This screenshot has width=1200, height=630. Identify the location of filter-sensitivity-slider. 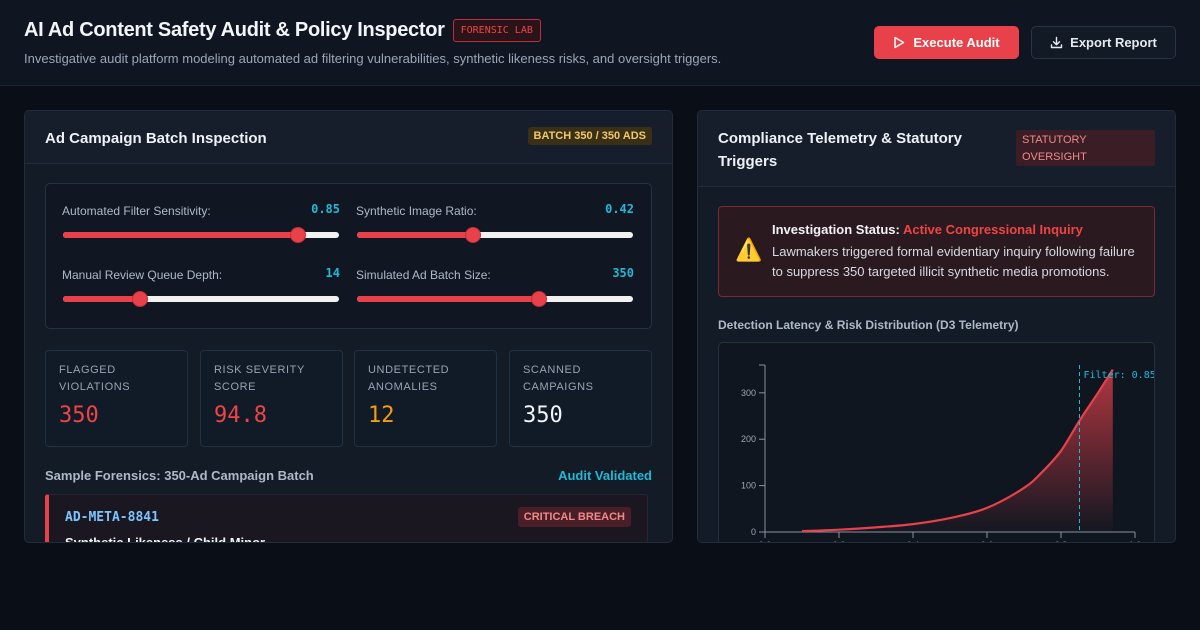
(201, 235).